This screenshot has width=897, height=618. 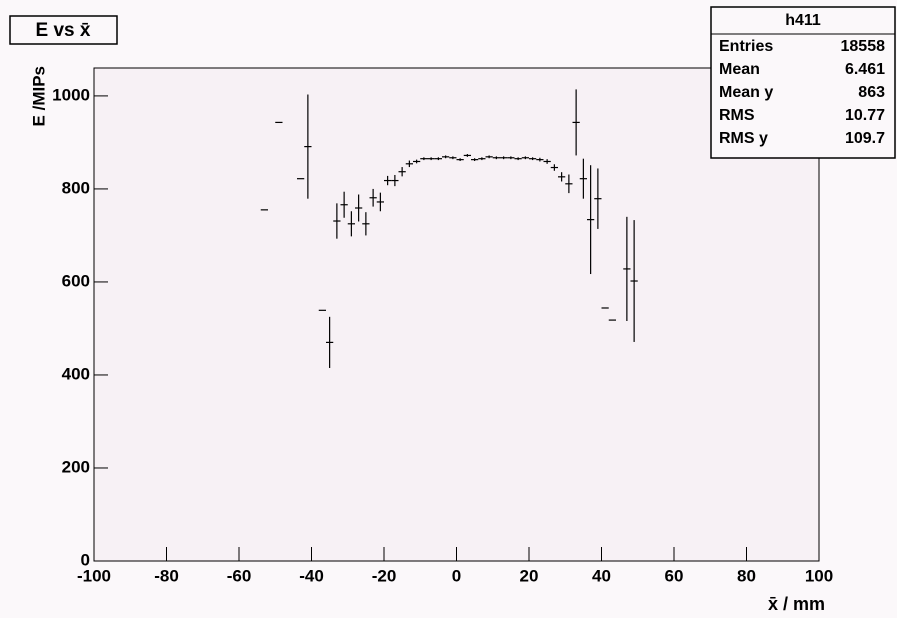 I want to click on x-tick-label: -20, so click(x=384, y=575).